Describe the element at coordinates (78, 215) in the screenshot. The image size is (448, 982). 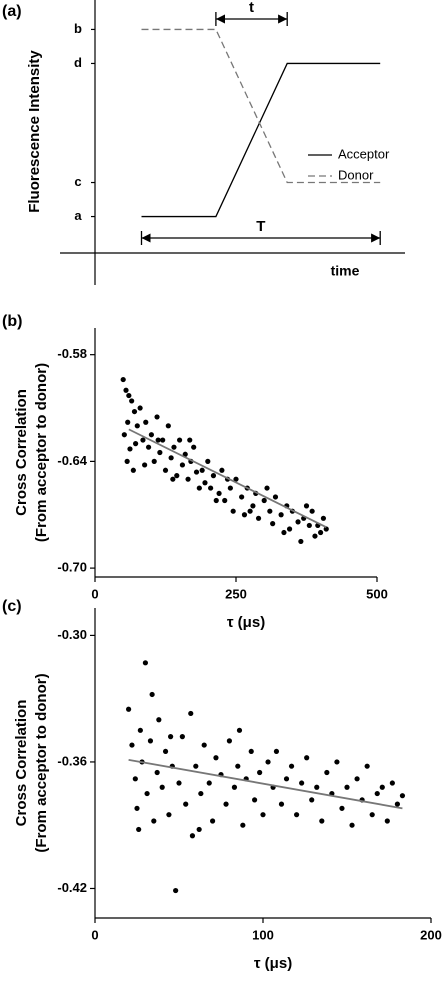
I see `y-tick-label: a` at that location.